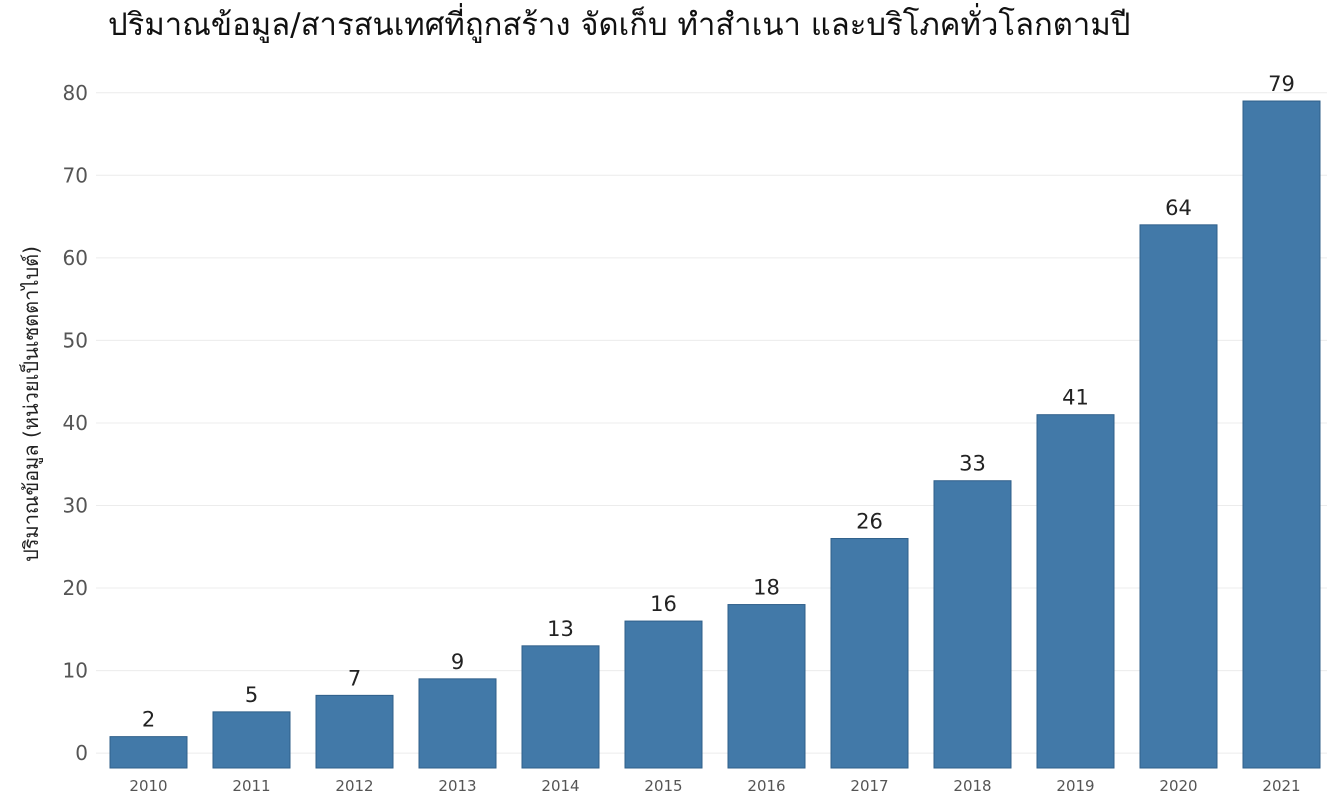 This screenshot has width=1333, height=800. Describe the element at coordinates (457, 723) in the screenshot. I see `bar-2013` at that location.